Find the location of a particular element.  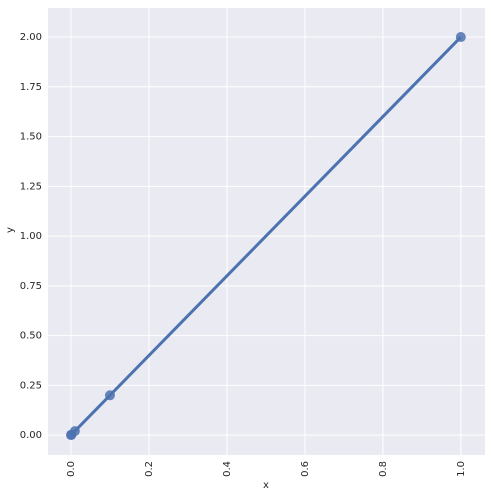

y-tick-label: 1.50 is located at coordinates (31, 137).